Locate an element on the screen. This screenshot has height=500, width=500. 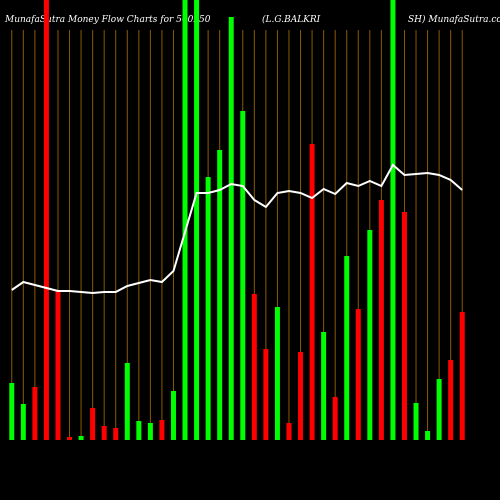
chart-title: (L.G.BALKRI is located at coordinates (291, 19).